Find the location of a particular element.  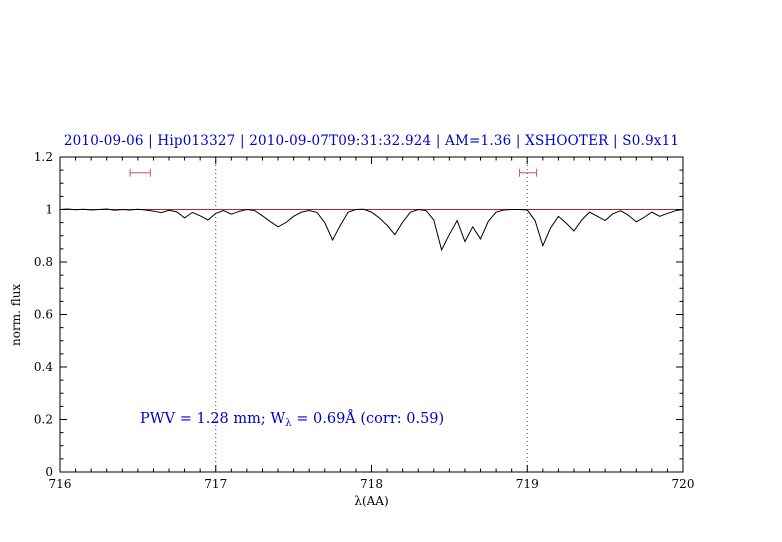

y-axis-label: norm. flux is located at coordinates (16, 314).